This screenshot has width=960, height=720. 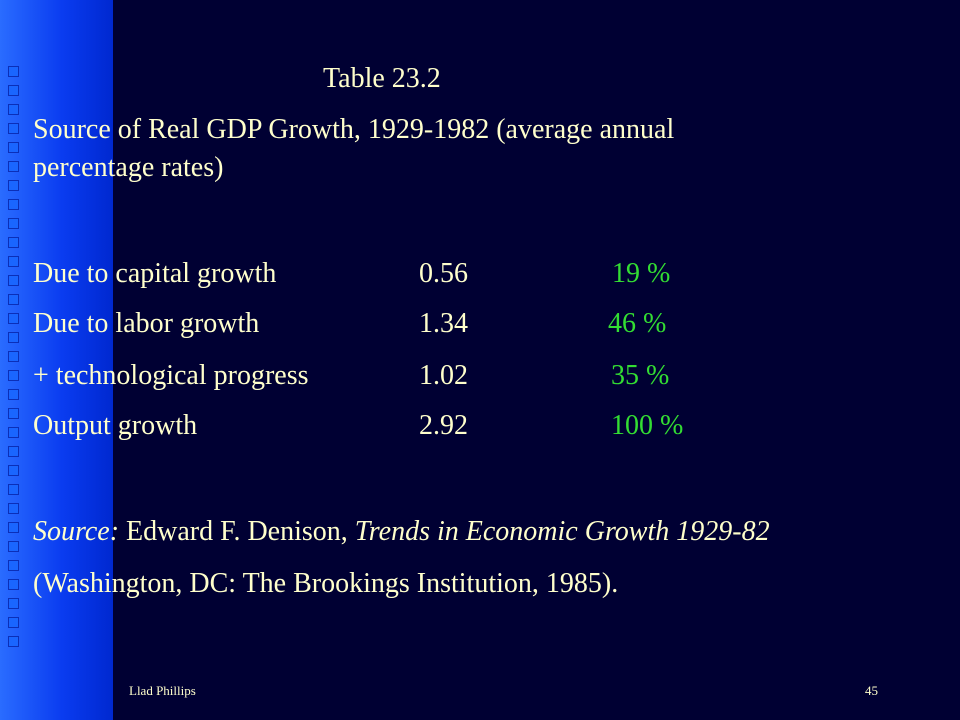 I want to click on row-label: Due to capital growth, so click(x=155, y=273).